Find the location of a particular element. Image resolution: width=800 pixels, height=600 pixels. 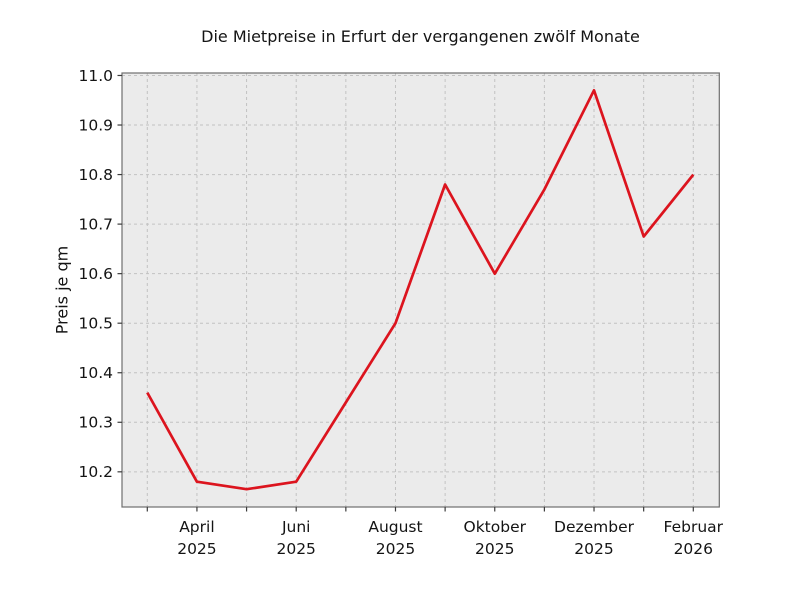

x-tick-label-month: Dezember is located at coordinates (594, 527).